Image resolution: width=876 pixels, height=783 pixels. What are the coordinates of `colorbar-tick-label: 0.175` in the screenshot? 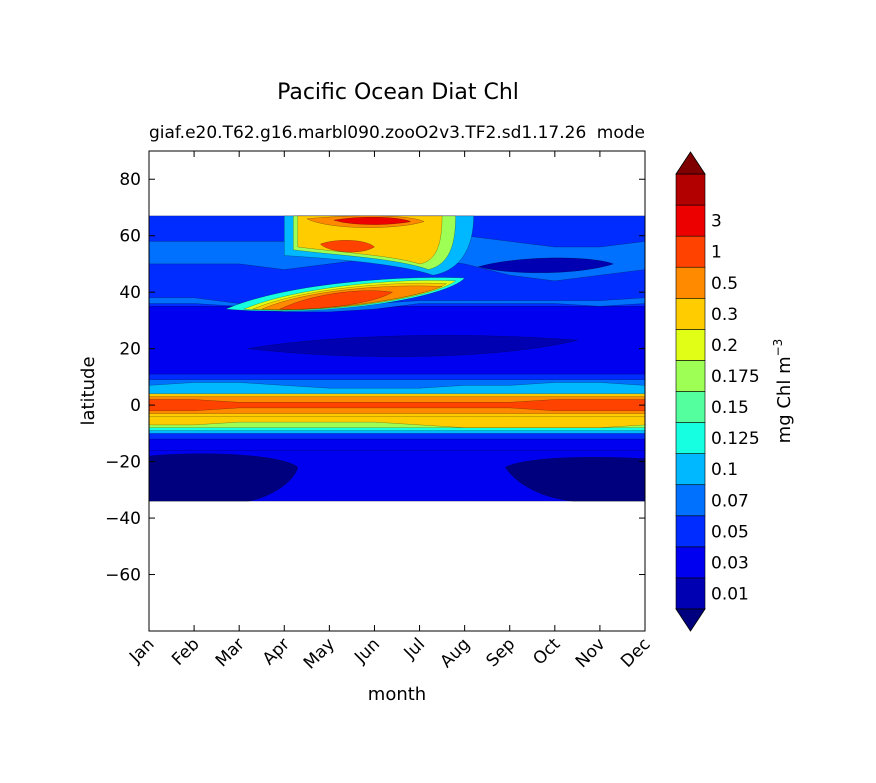 It's located at (735, 377).